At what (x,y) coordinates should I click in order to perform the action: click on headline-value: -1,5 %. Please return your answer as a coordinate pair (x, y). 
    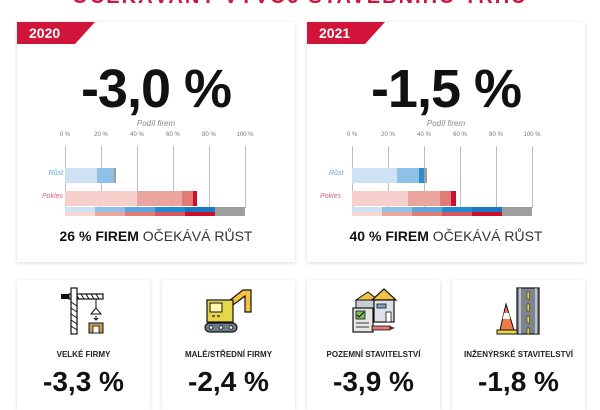
    Looking at the image, I should click on (446, 89).